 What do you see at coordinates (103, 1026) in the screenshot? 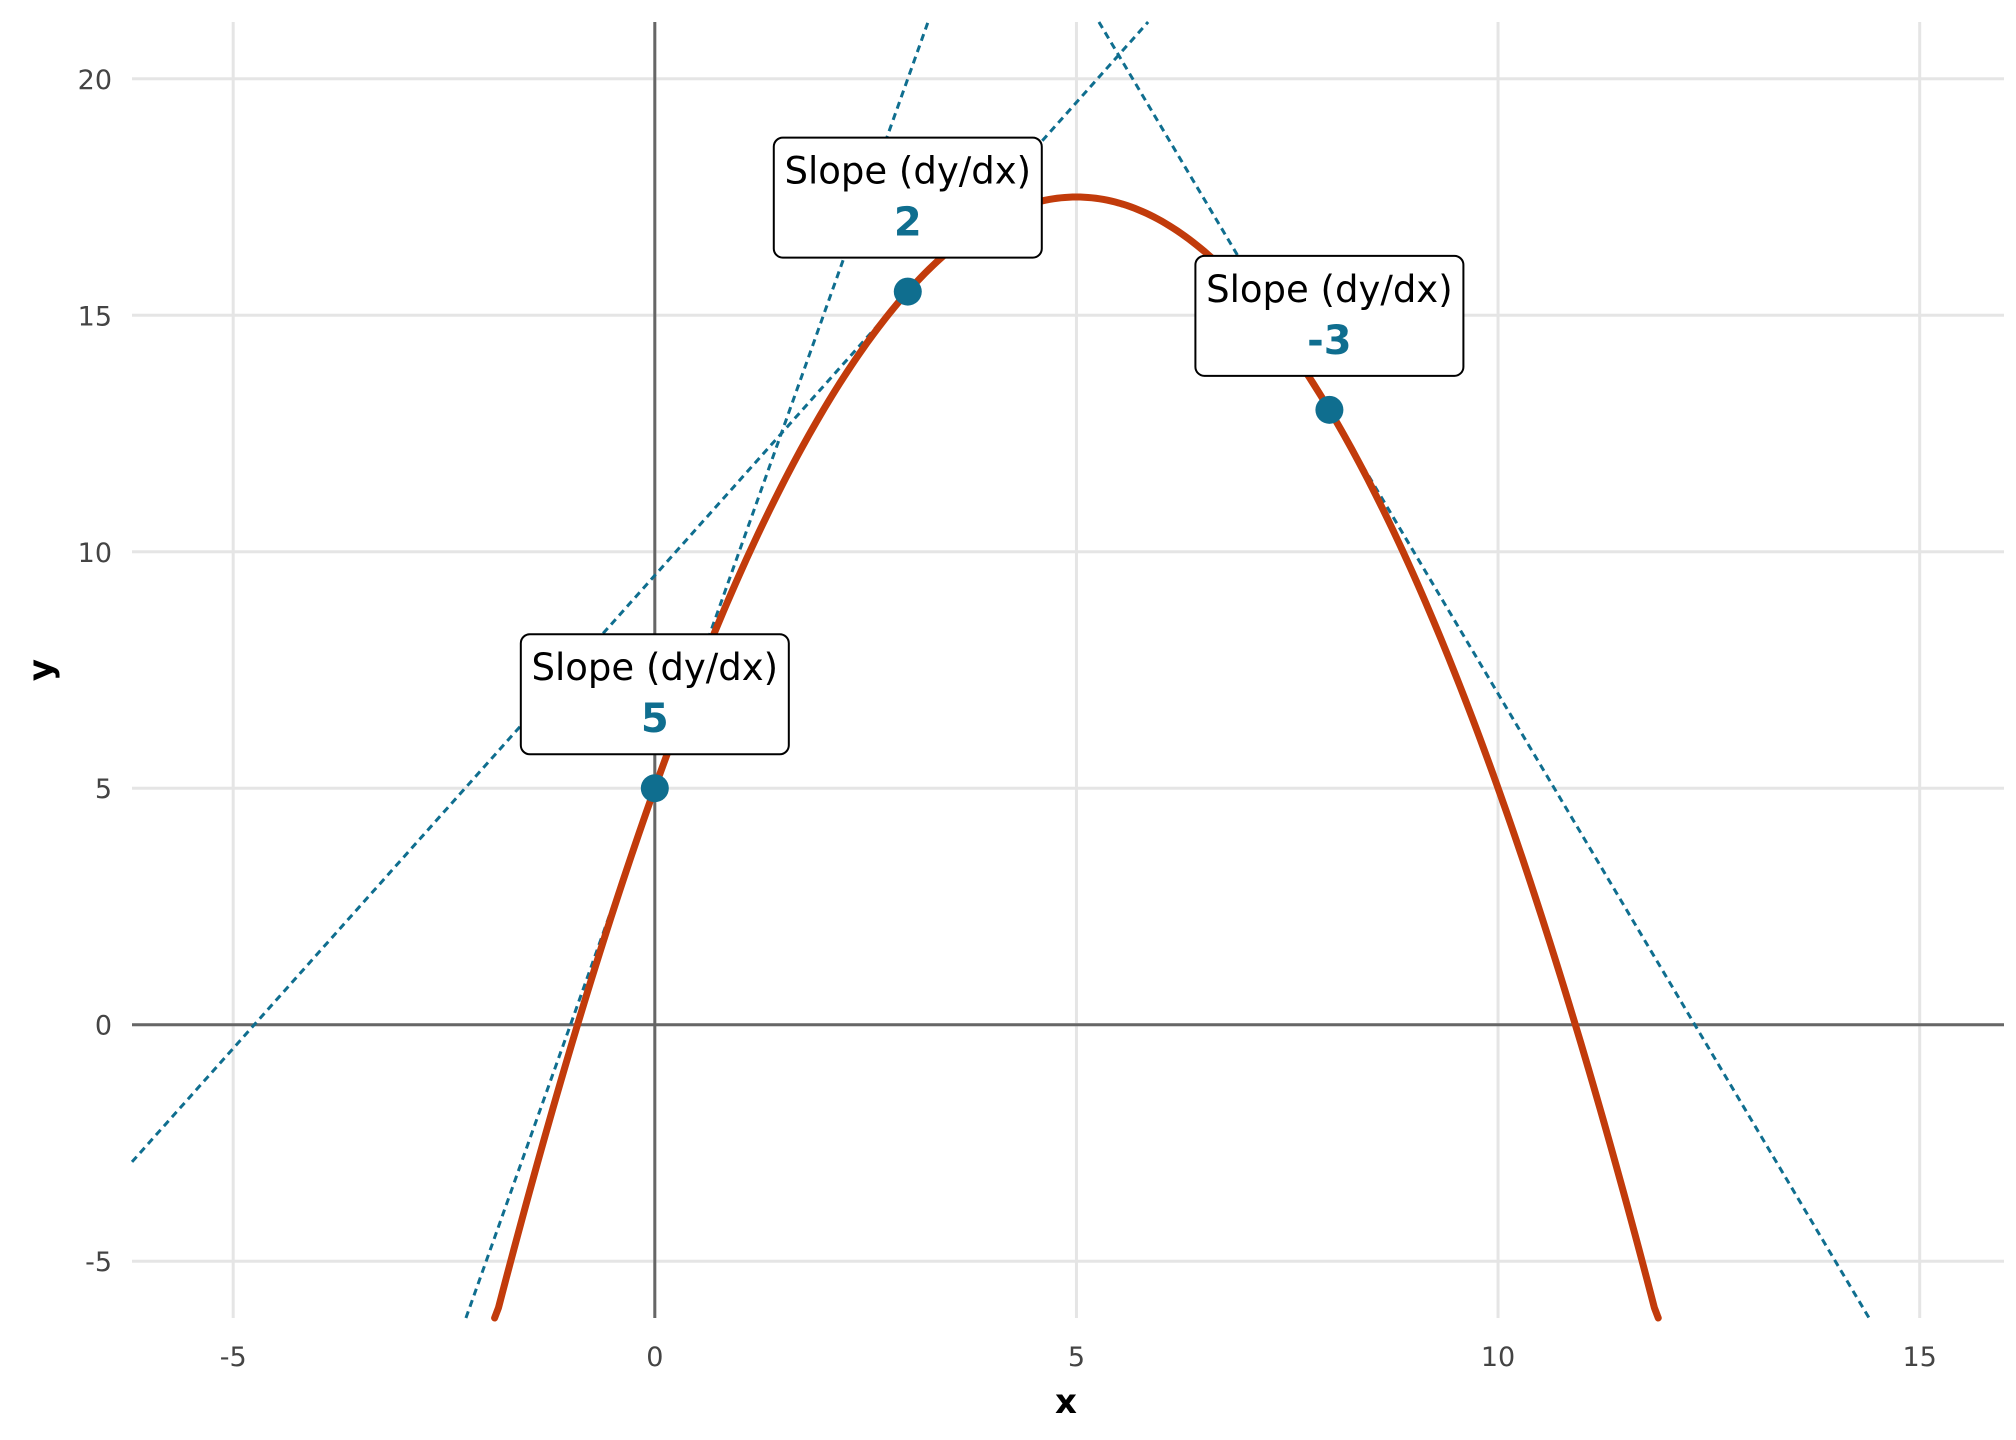
I see `y-tick-label: 0` at bounding box center [103, 1026].